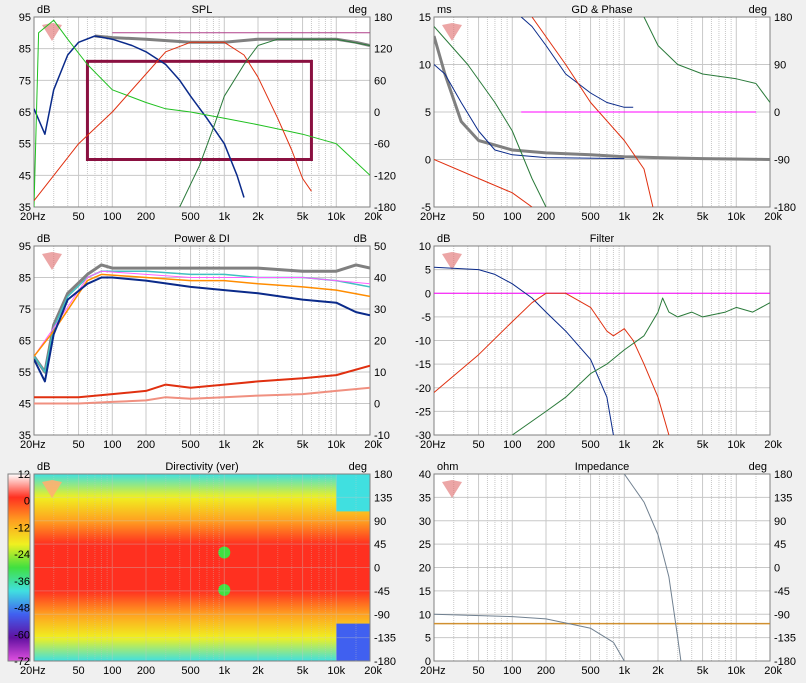  Describe the element at coordinates (785, 639) in the screenshot. I see `y2-tick-label: -135` at that location.